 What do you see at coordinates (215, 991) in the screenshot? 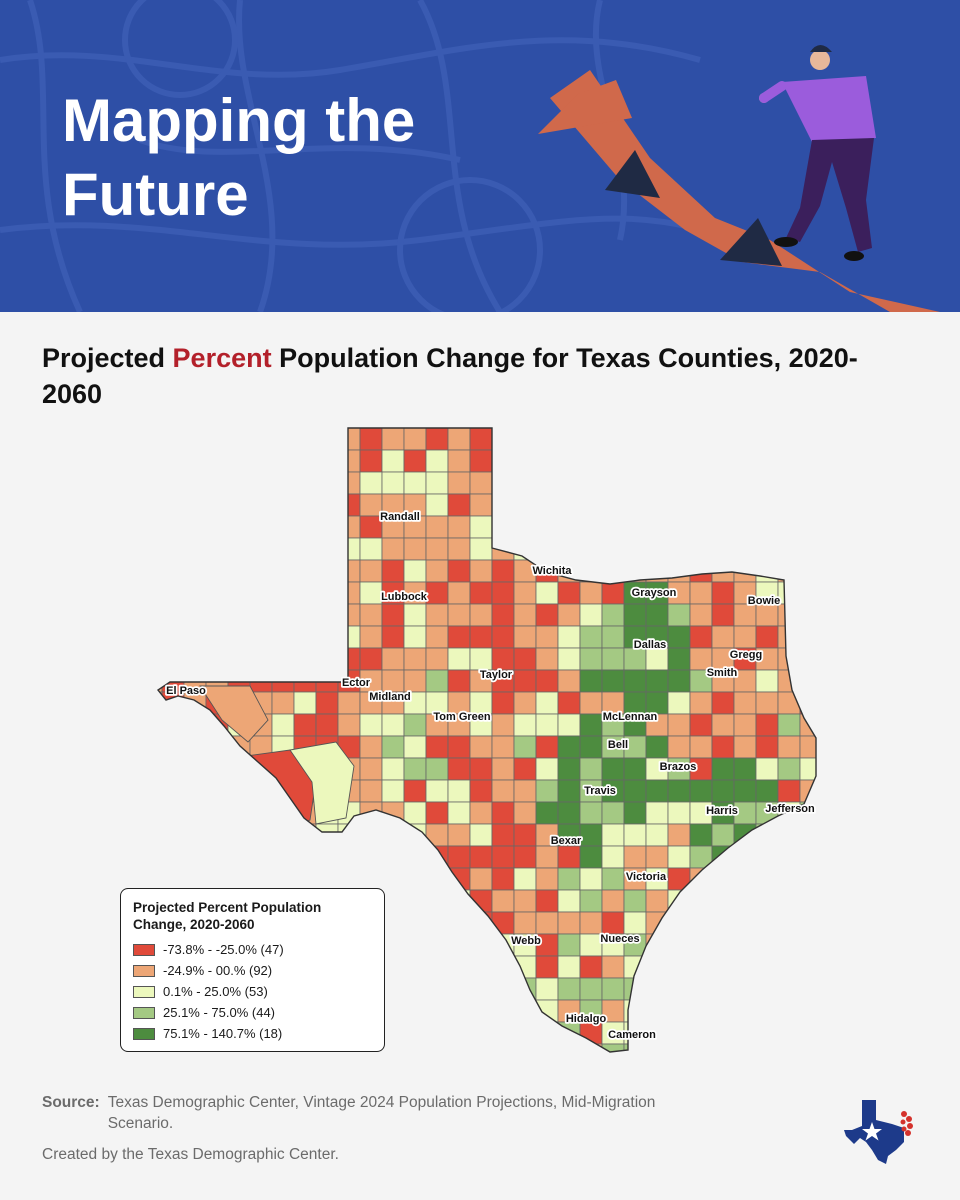
I see `legend-label: 0.1% - 25.0% (53)` at bounding box center [215, 991].